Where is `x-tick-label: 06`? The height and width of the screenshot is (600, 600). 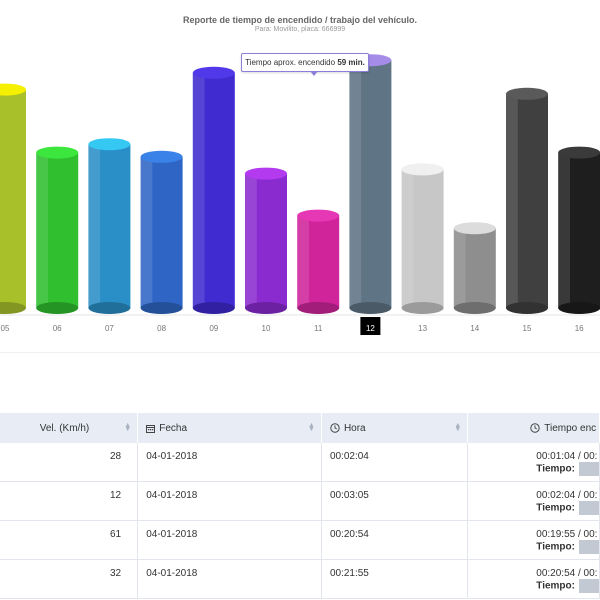 x-tick-label: 06 is located at coordinates (57, 328).